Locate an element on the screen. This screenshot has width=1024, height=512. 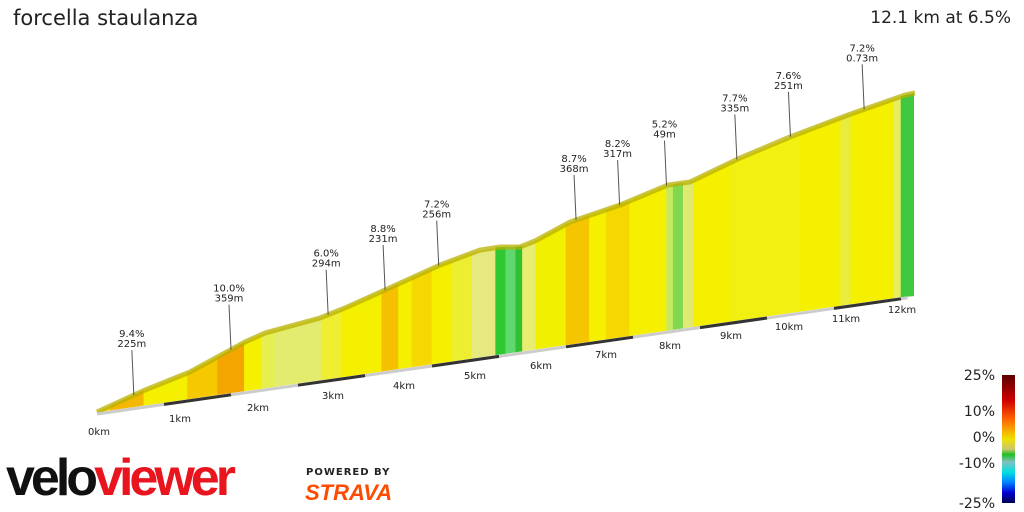
annotation-gradient: 8.8% is located at coordinates (382, 229).